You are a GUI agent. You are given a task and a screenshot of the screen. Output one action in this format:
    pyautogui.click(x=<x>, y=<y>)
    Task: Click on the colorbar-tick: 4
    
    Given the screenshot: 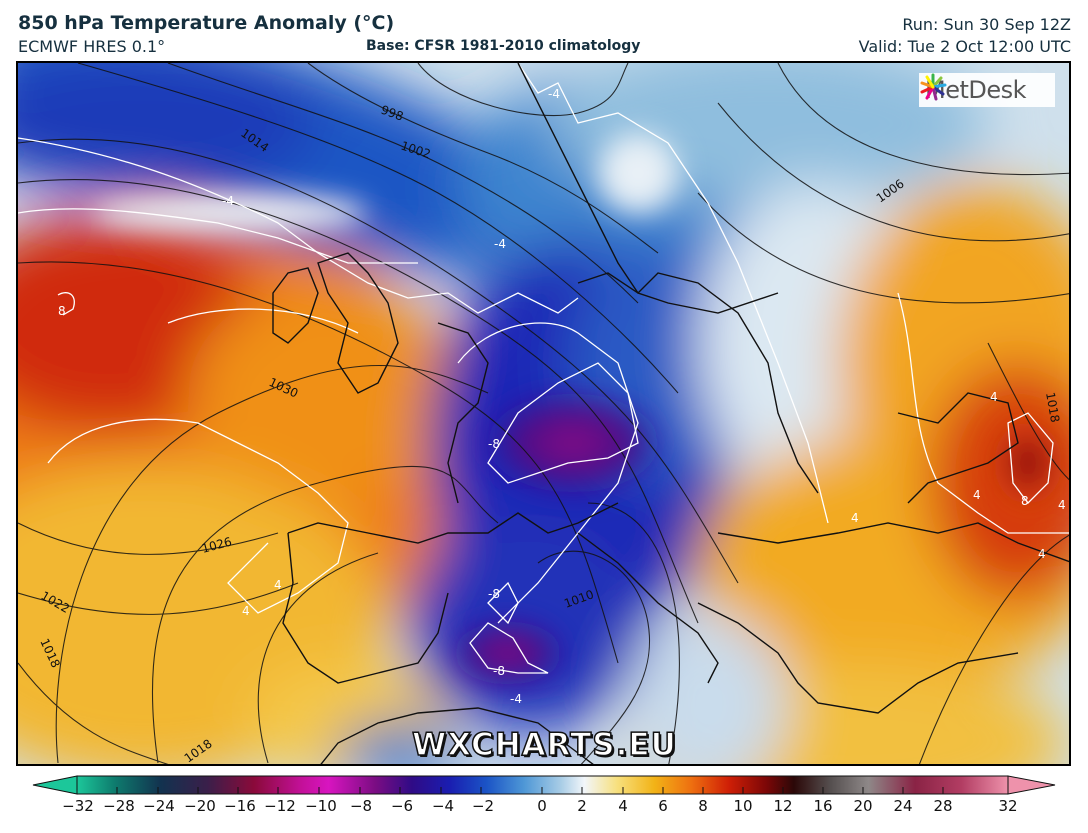 What is the action you would take?
    pyautogui.click(x=623, y=806)
    